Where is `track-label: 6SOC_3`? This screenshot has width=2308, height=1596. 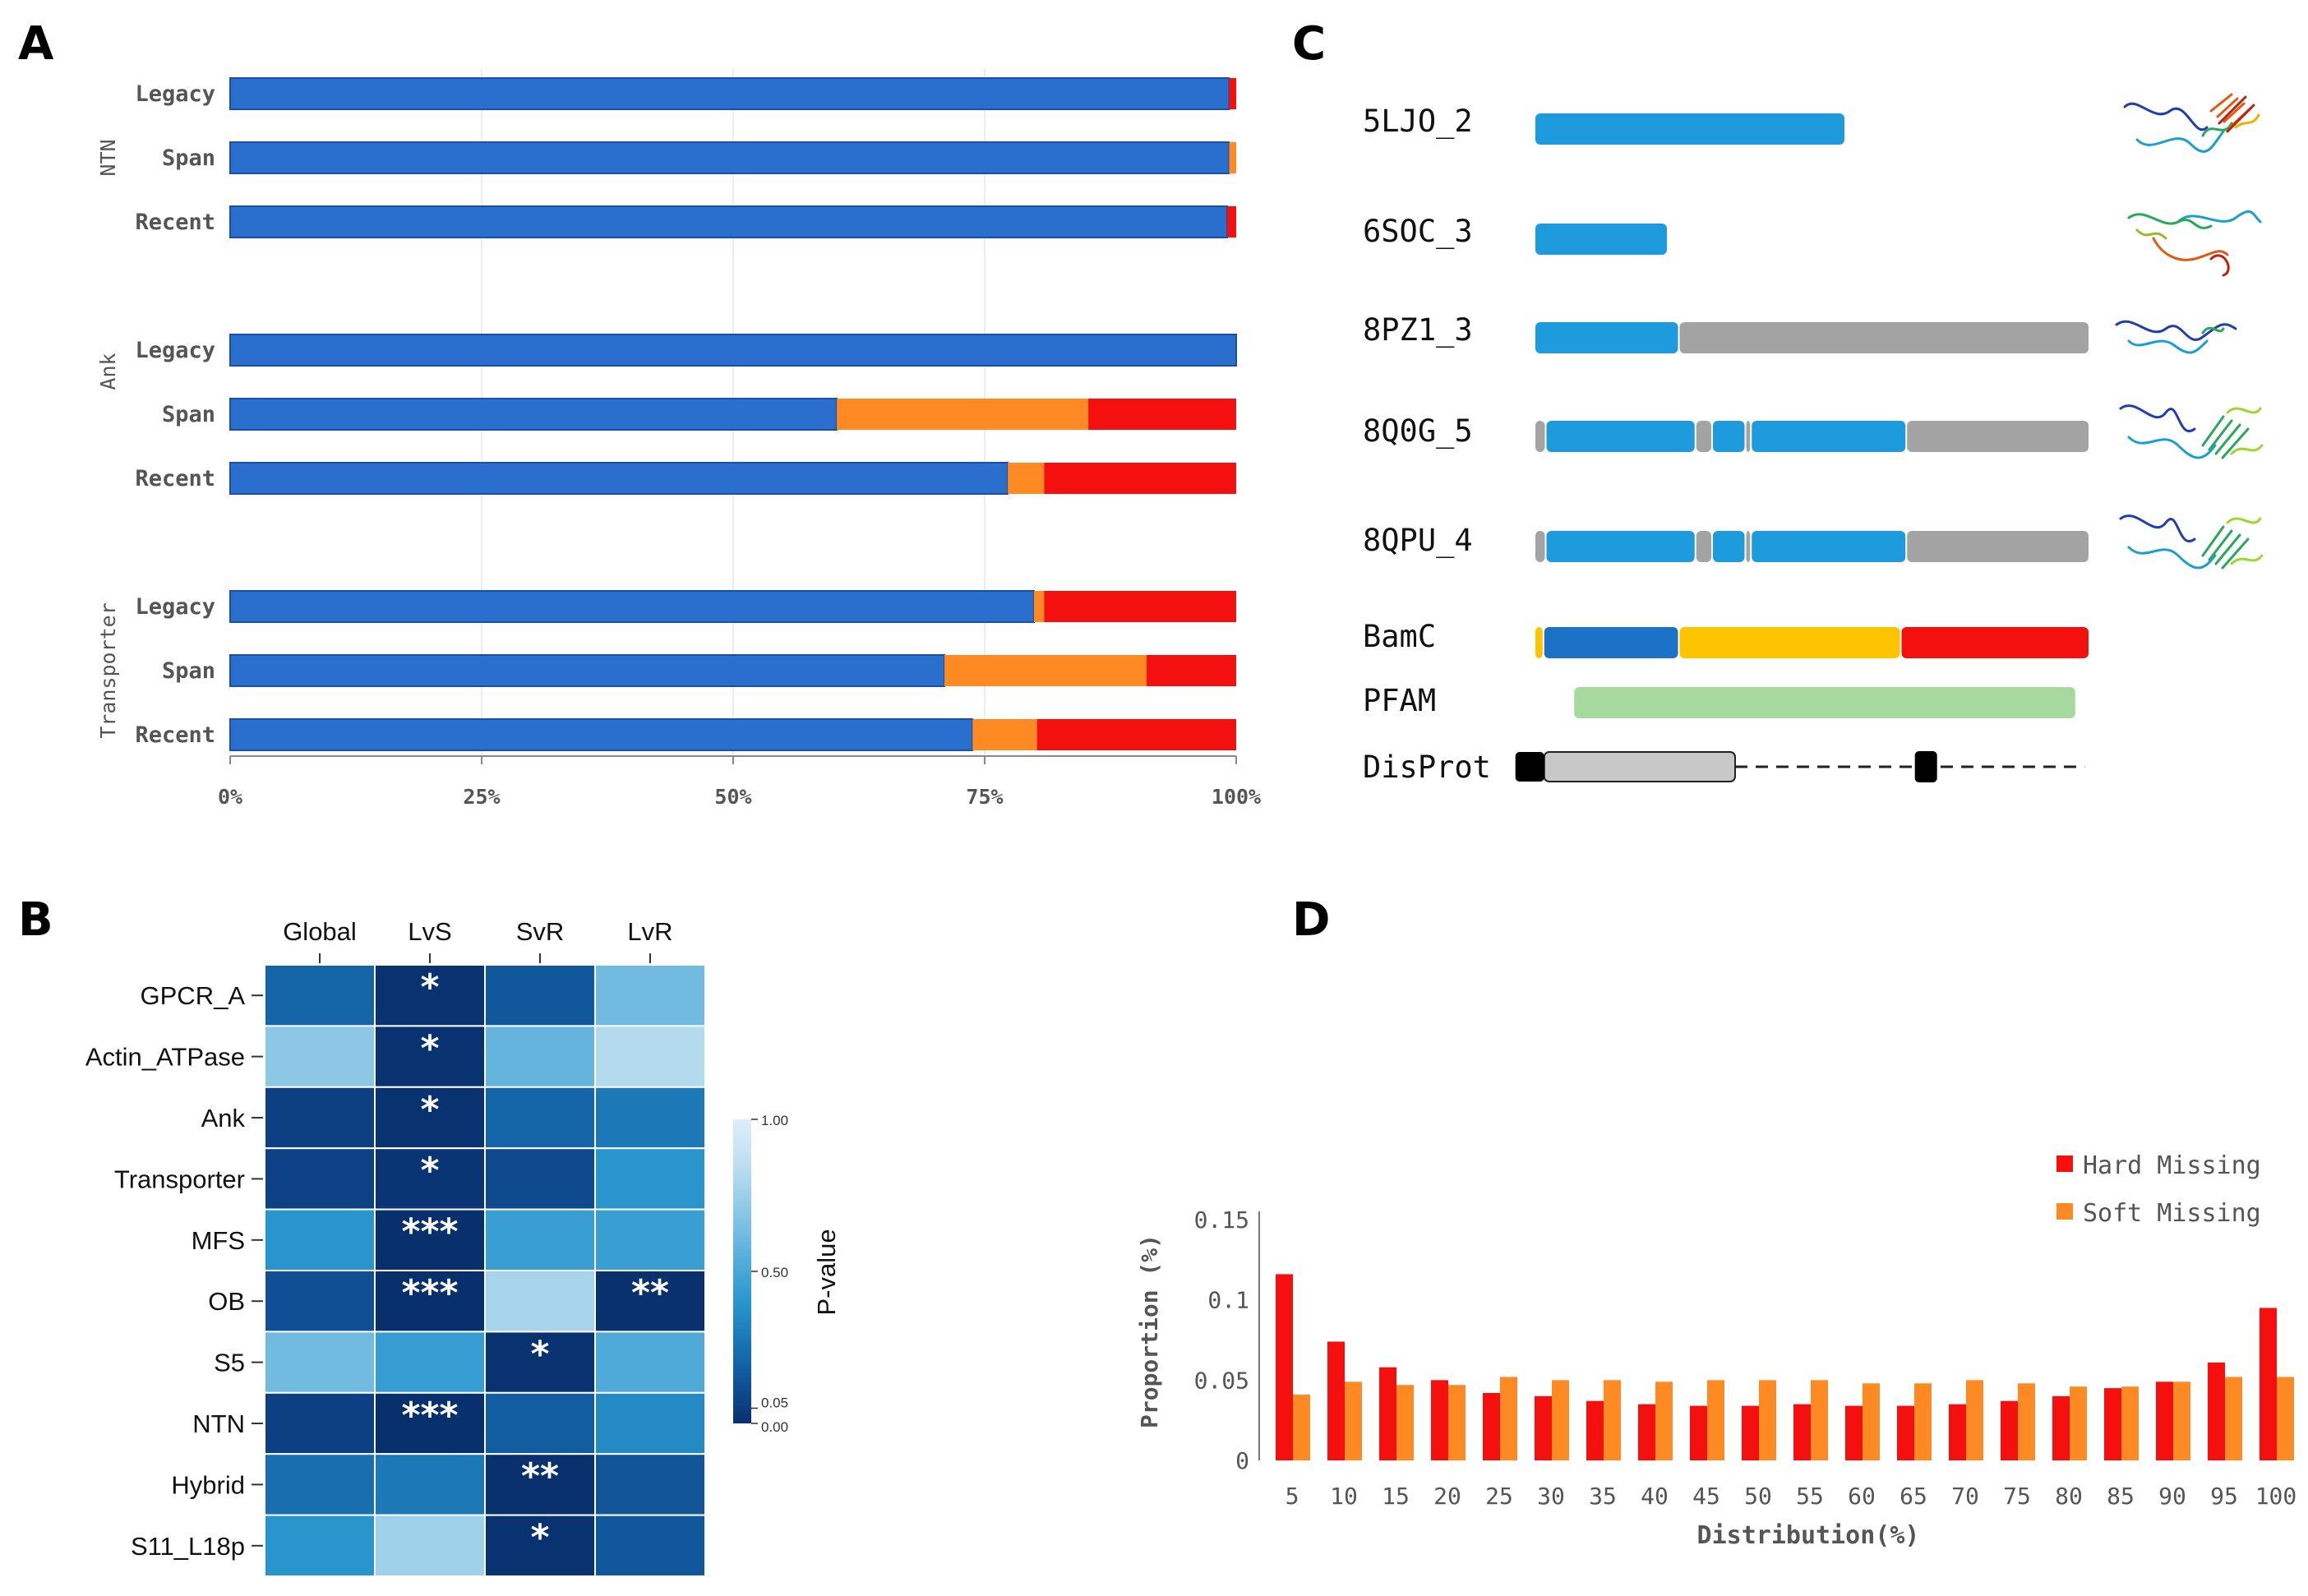
track-label: 6SOC_3 is located at coordinates (1418, 232).